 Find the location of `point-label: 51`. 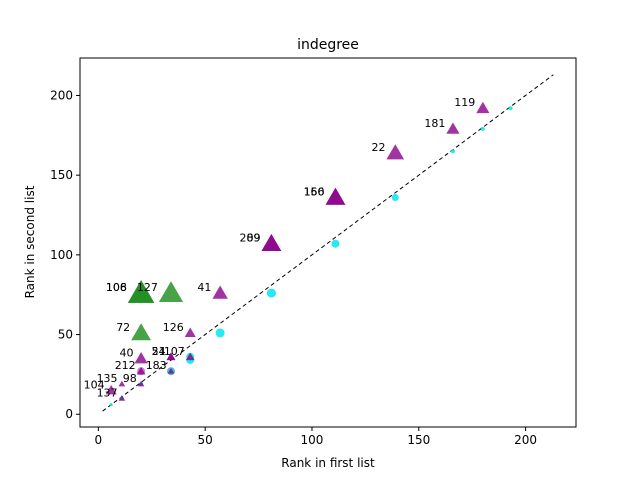

point-label: 51 is located at coordinates (159, 351).